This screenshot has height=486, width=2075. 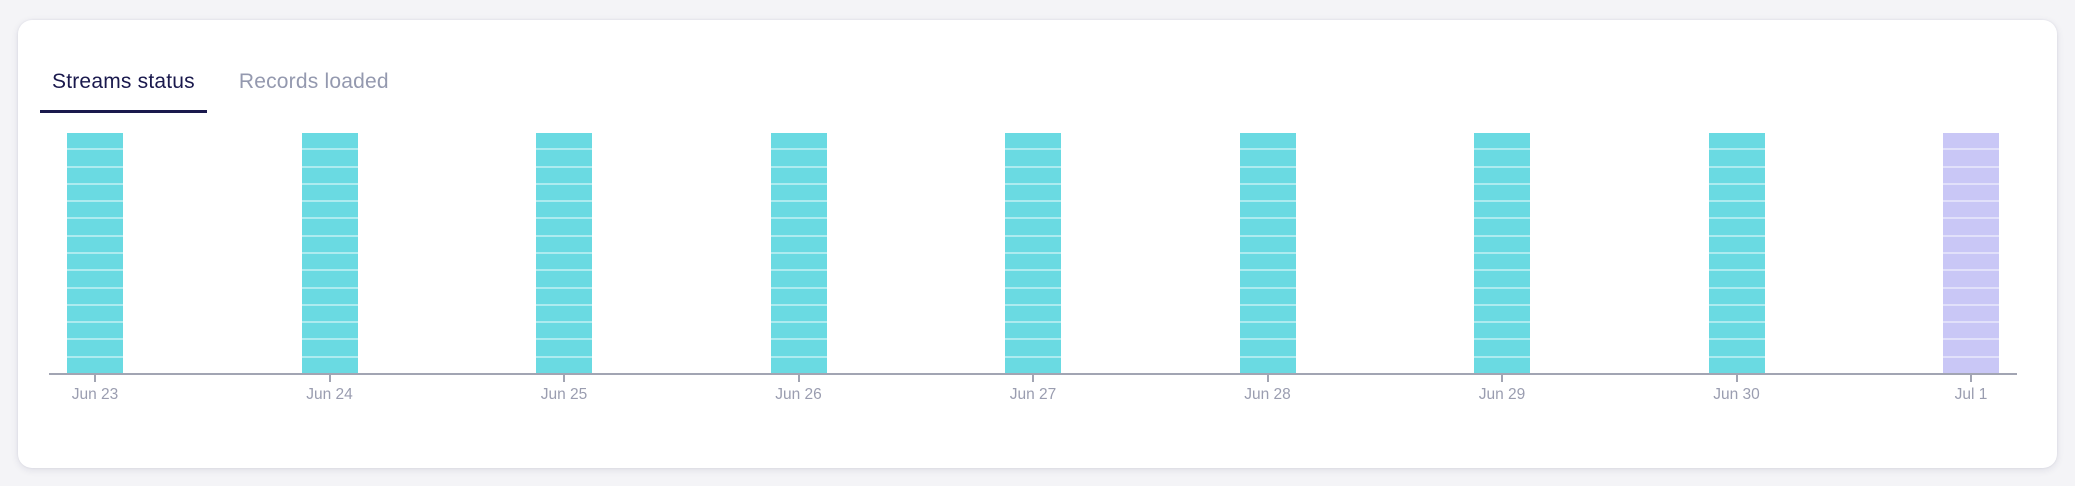 What do you see at coordinates (1048, 91) in the screenshot?
I see `chart-tabs: Streams status Records loaded` at bounding box center [1048, 91].